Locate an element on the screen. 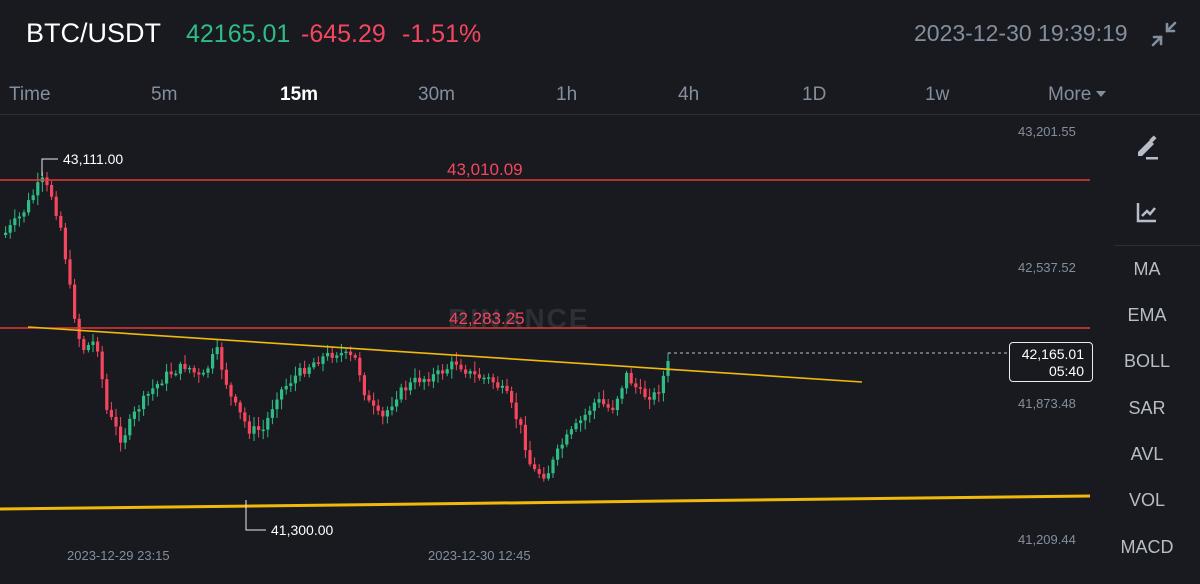 This screenshot has width=1200, height=584. collapse-arrows-icon is located at coordinates (1164, 34).